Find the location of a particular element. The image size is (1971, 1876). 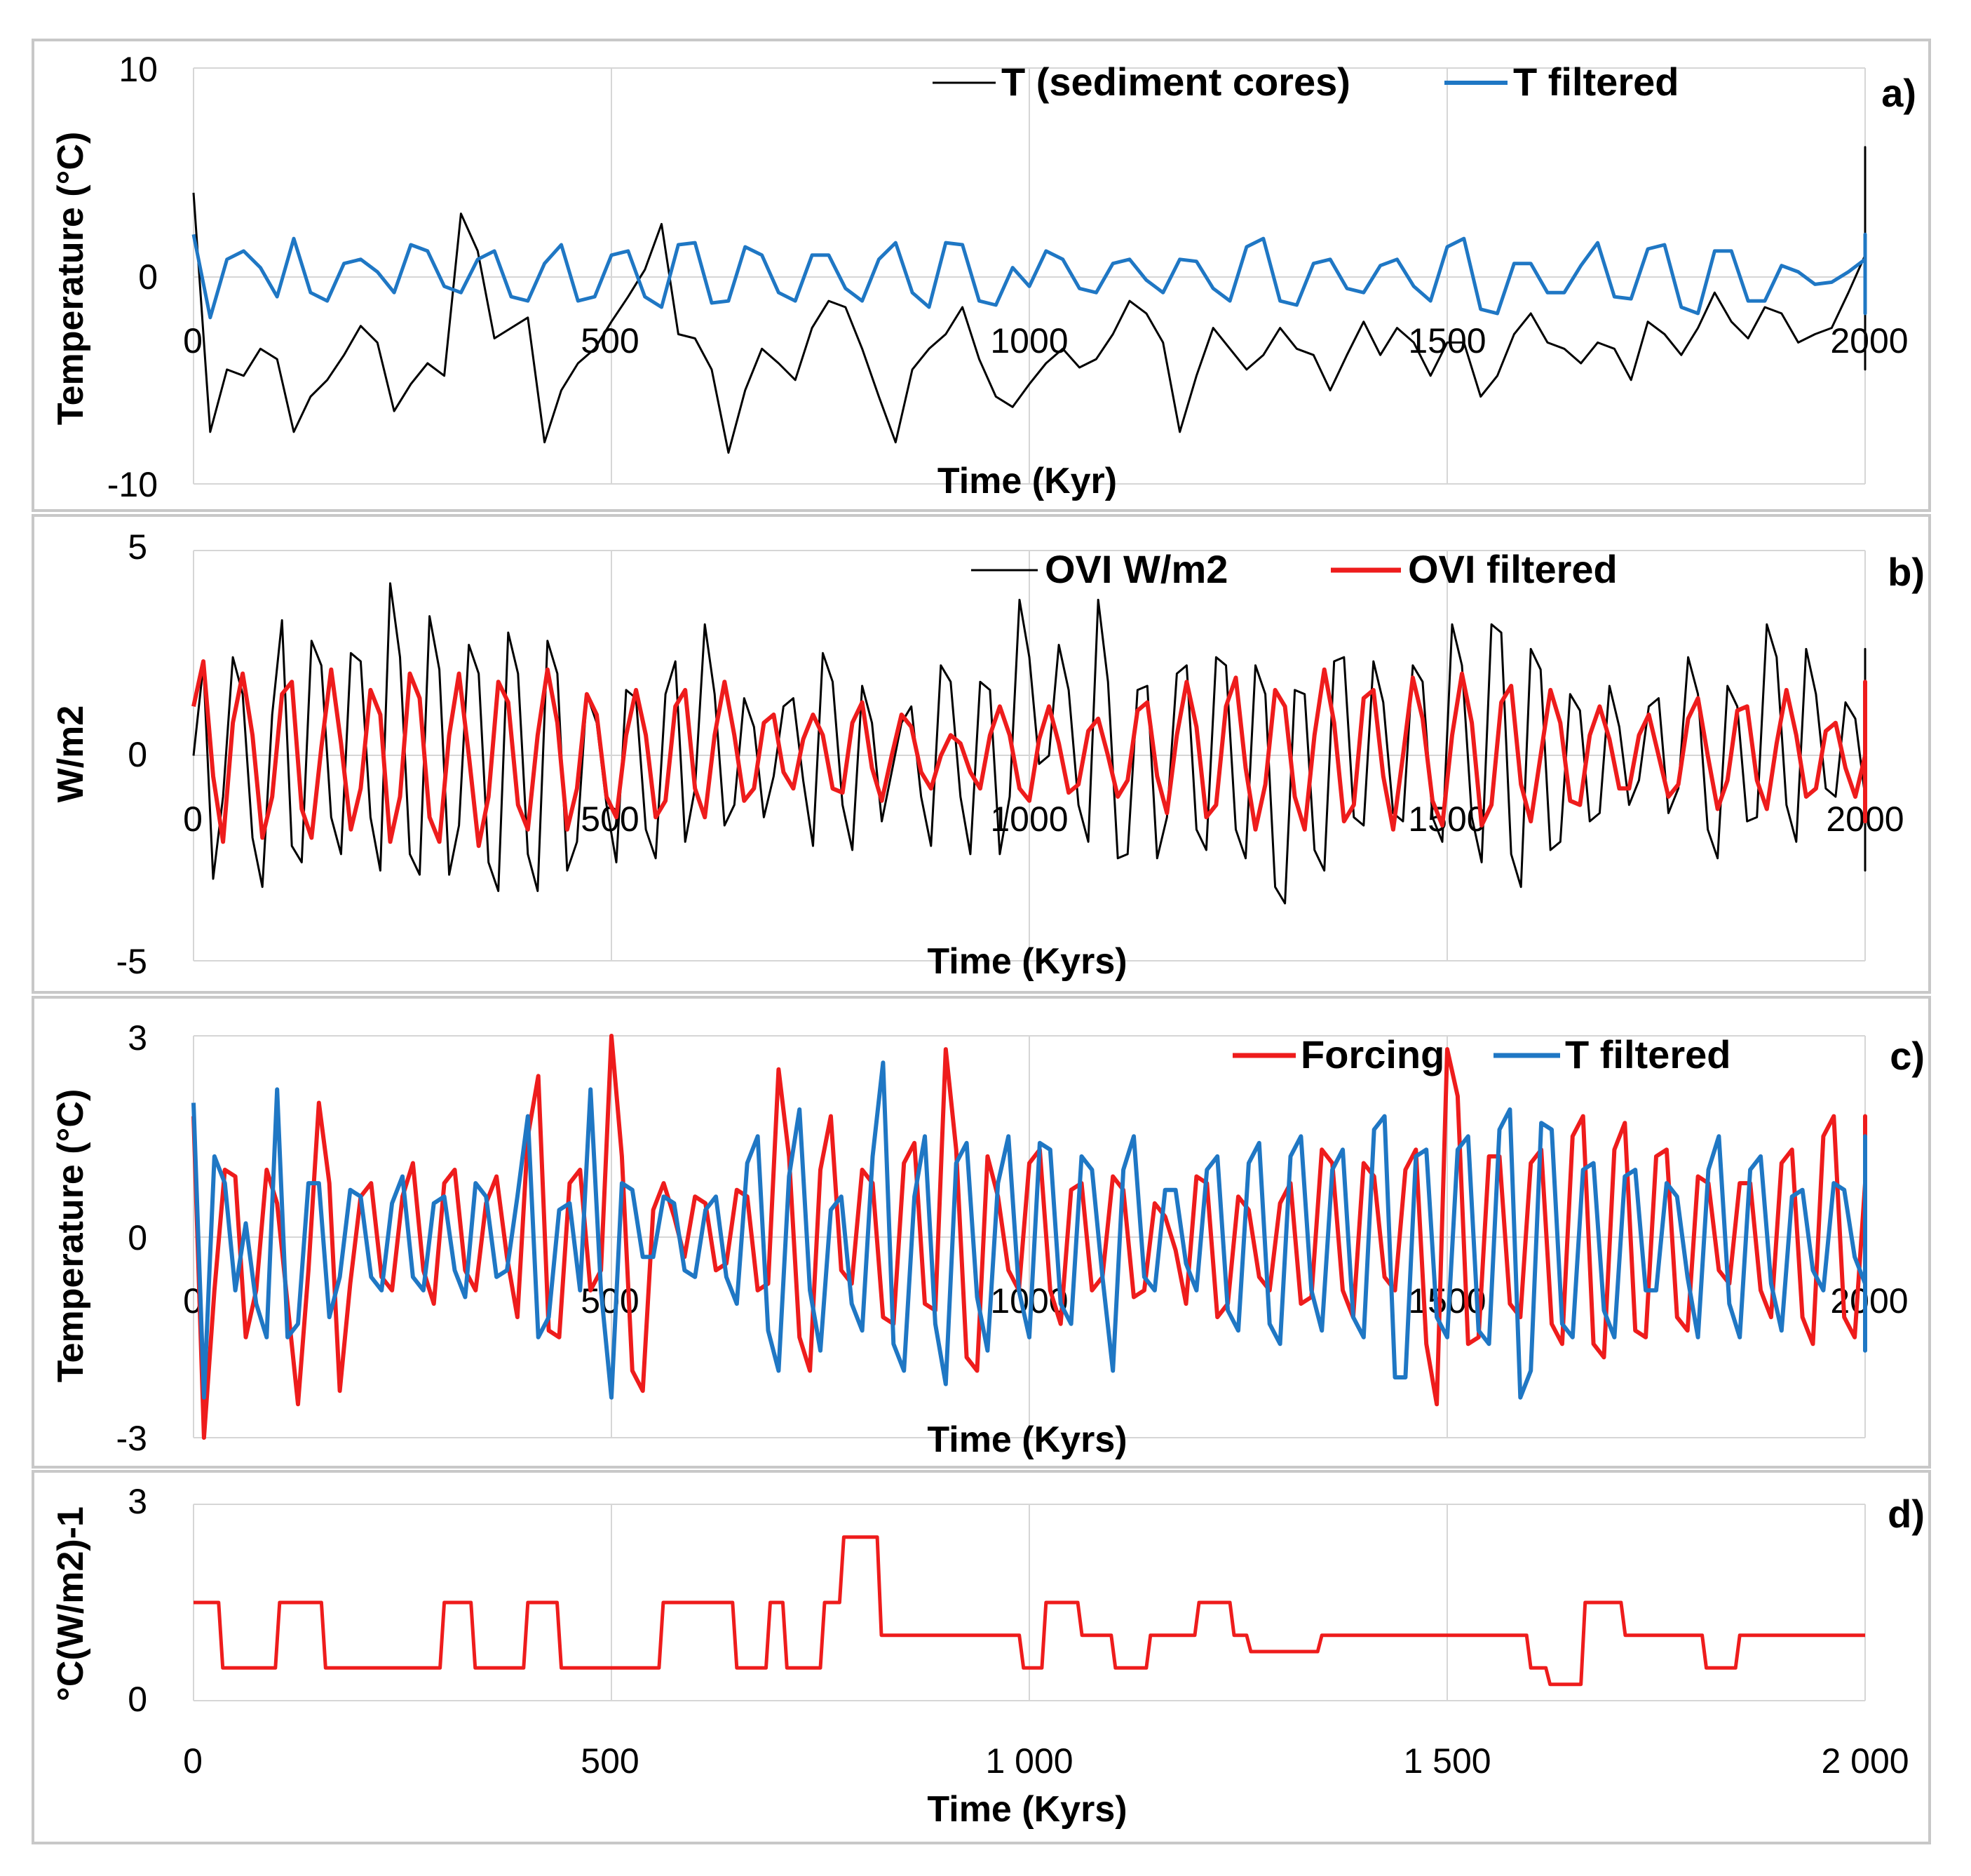

panel-c-ytick-top: 3 is located at coordinates (137, 1038).